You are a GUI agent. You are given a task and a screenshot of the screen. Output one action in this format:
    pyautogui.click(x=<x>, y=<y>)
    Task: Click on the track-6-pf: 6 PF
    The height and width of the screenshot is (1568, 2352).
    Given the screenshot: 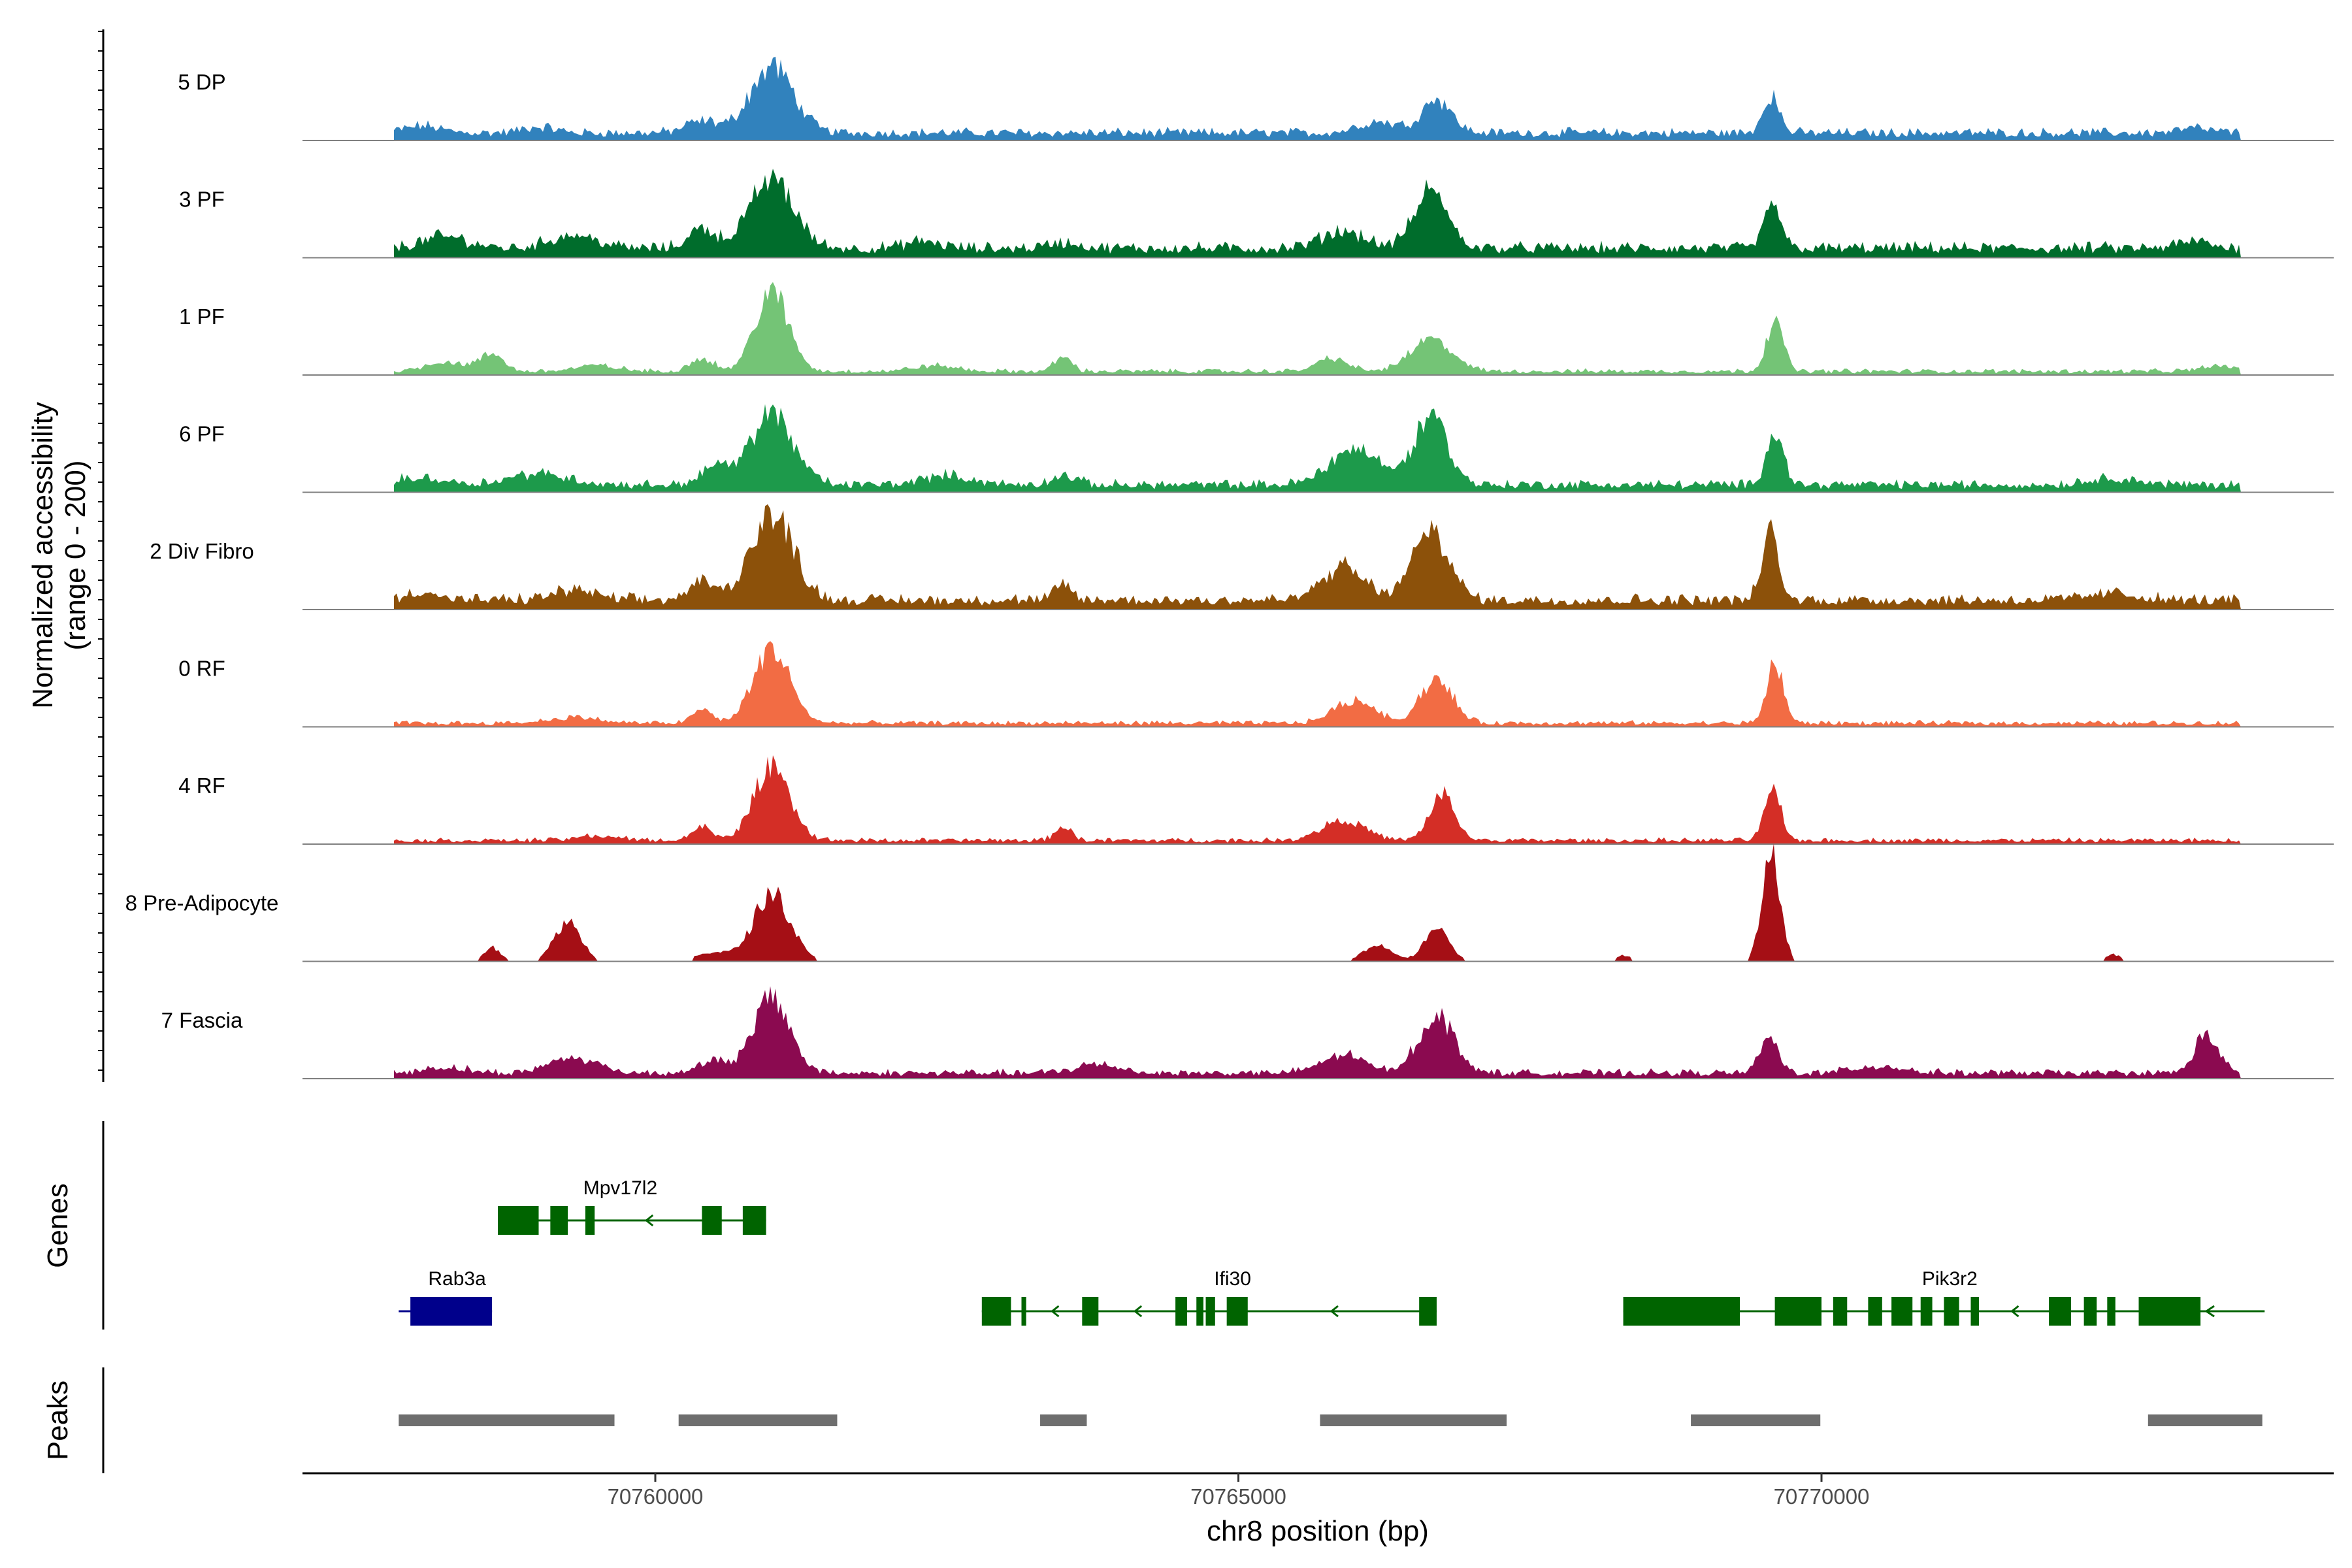 What is the action you would take?
    pyautogui.click(x=1256, y=448)
    